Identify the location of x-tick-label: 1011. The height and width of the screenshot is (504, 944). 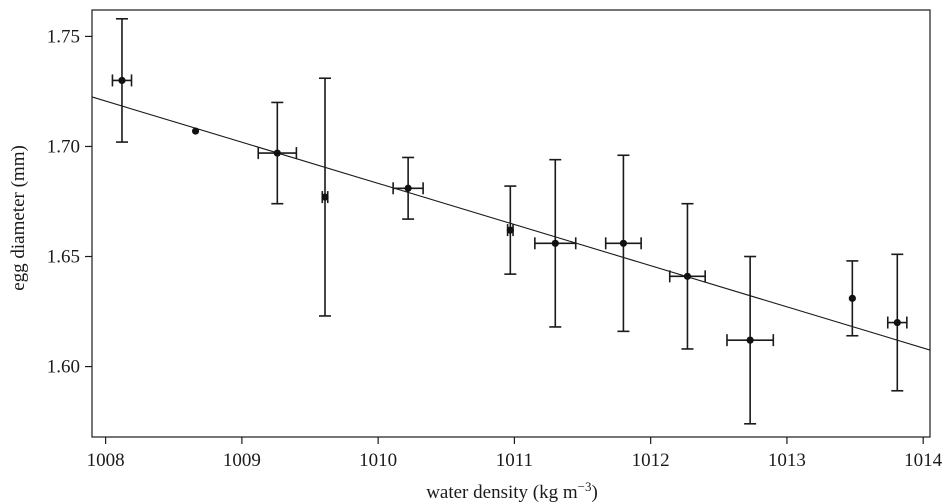
(514, 460).